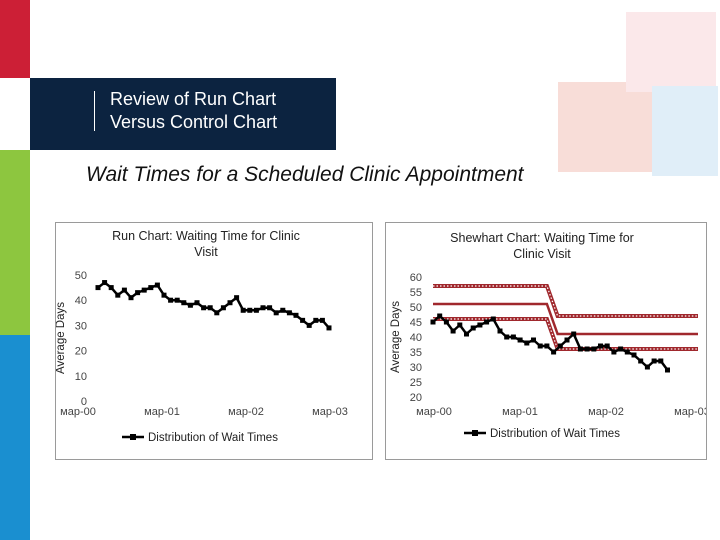 Image resolution: width=720 pixels, height=540 pixels. What do you see at coordinates (330, 412) in the screenshot?
I see `run-chart-x-tick-label: мар-03` at bounding box center [330, 412].